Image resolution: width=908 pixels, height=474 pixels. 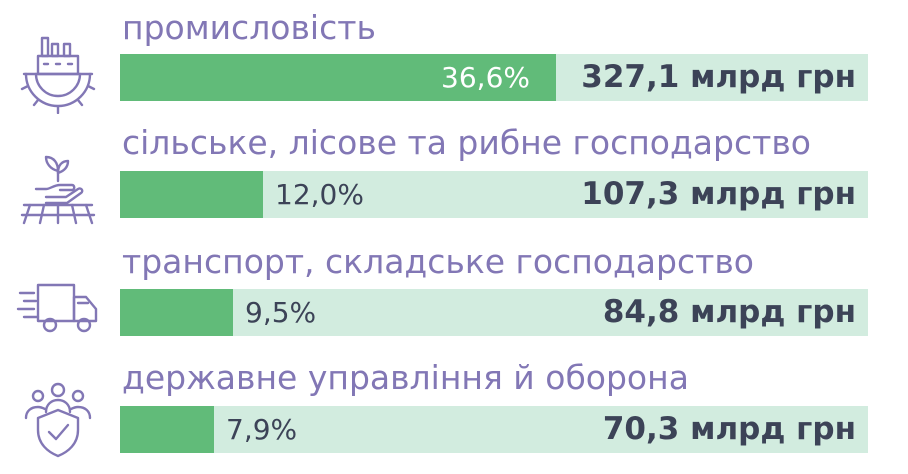 What do you see at coordinates (466, 142) in the screenshot?
I see `category-label: сільське, лісове та рибне господарство` at bounding box center [466, 142].